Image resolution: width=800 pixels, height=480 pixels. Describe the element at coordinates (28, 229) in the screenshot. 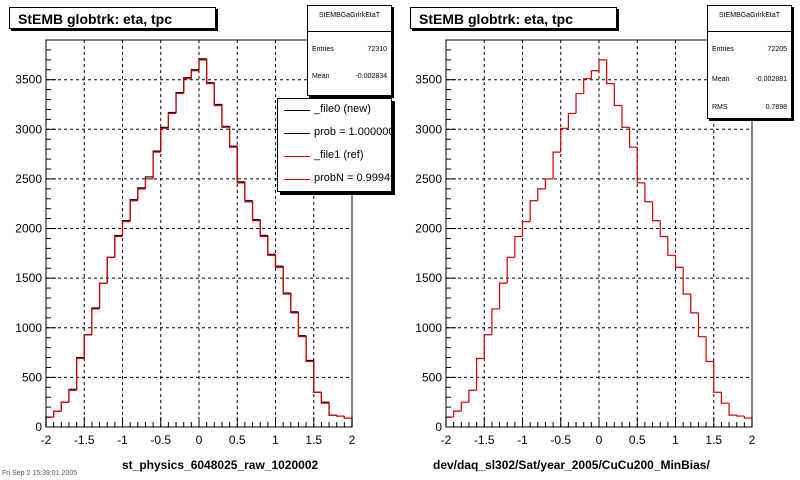

I see `y-tick-label: 2000` at that location.